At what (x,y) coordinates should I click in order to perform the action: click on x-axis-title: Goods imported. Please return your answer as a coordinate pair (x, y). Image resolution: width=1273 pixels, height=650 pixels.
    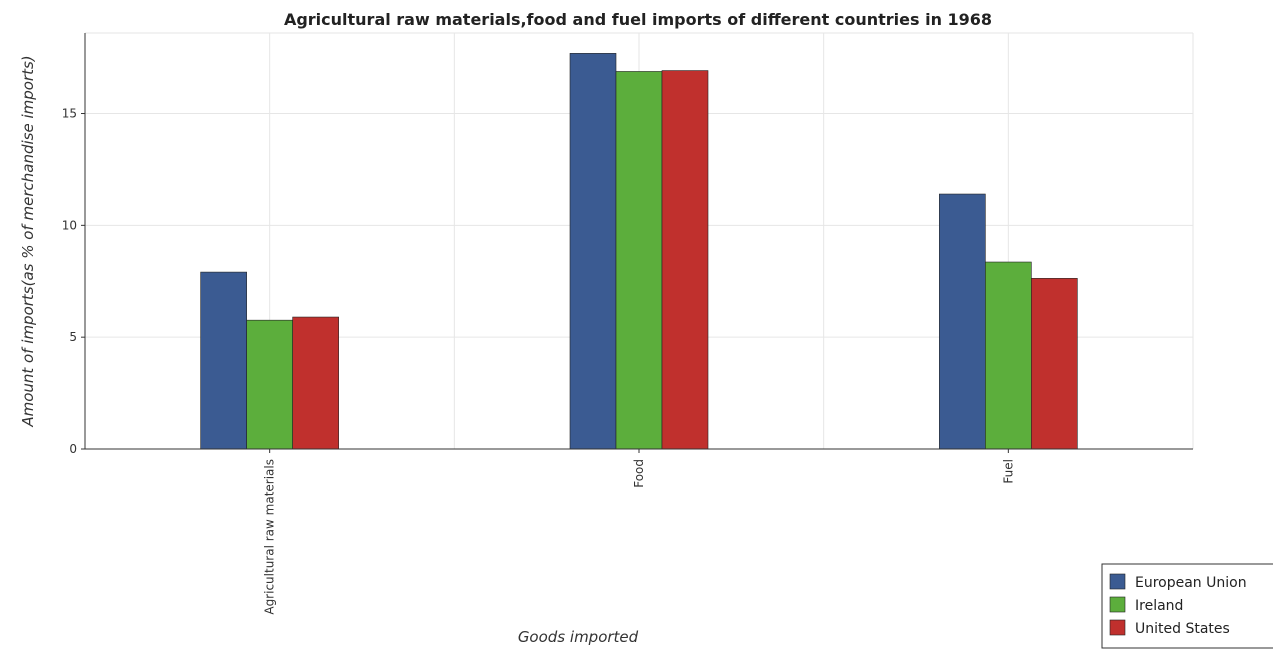
    Looking at the image, I should click on (578, 637).